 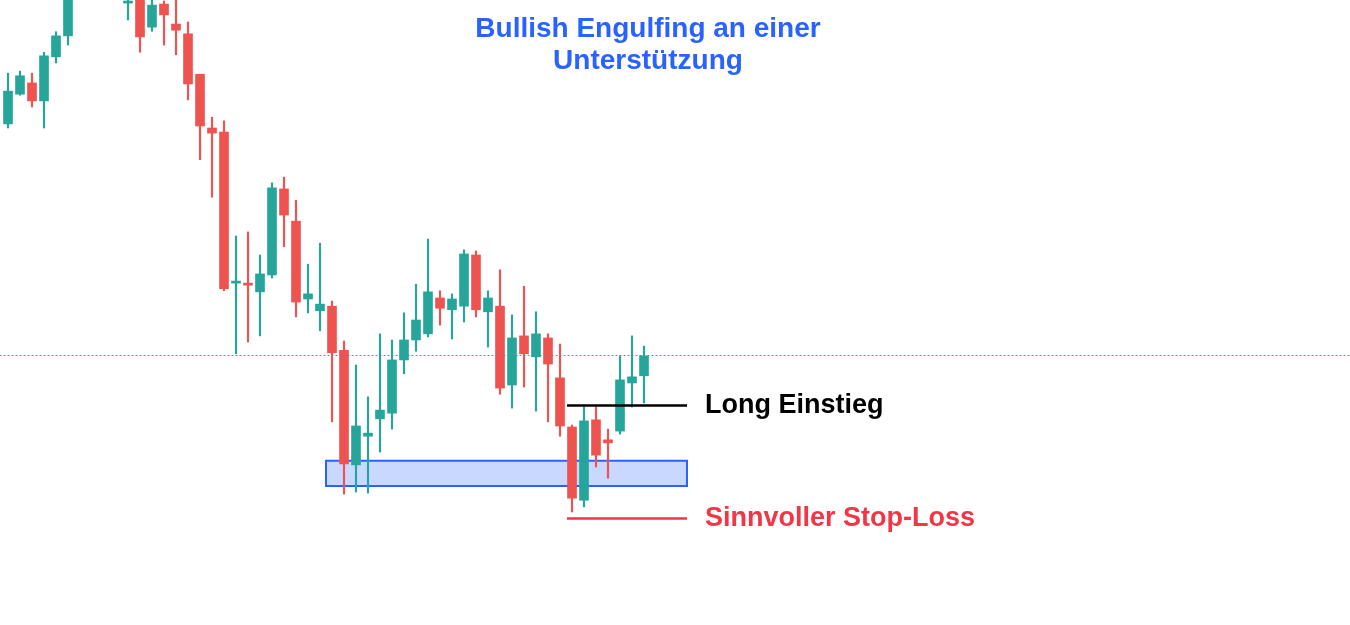 What do you see at coordinates (648, 44) in the screenshot?
I see `text: Bullish Engulfing an einer Unterstützung` at bounding box center [648, 44].